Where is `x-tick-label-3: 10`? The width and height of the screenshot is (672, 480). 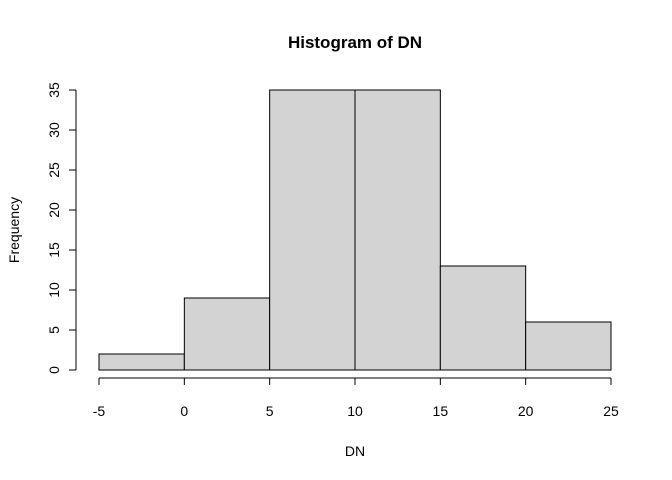 x-tick-label-3: 10 is located at coordinates (355, 411).